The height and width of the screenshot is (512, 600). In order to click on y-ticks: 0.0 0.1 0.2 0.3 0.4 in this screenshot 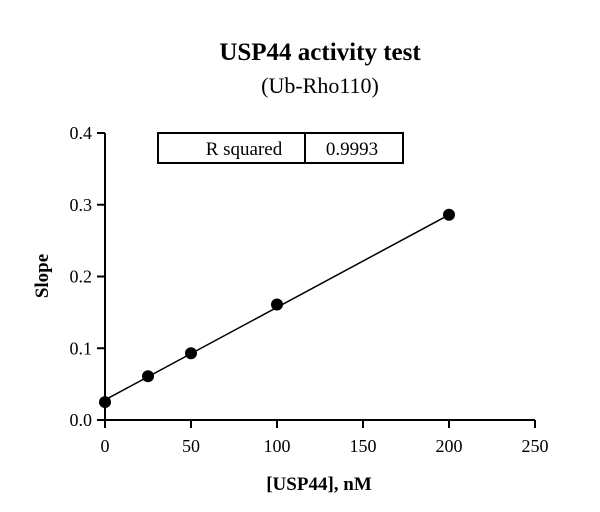, I will do `click(87, 276)`.